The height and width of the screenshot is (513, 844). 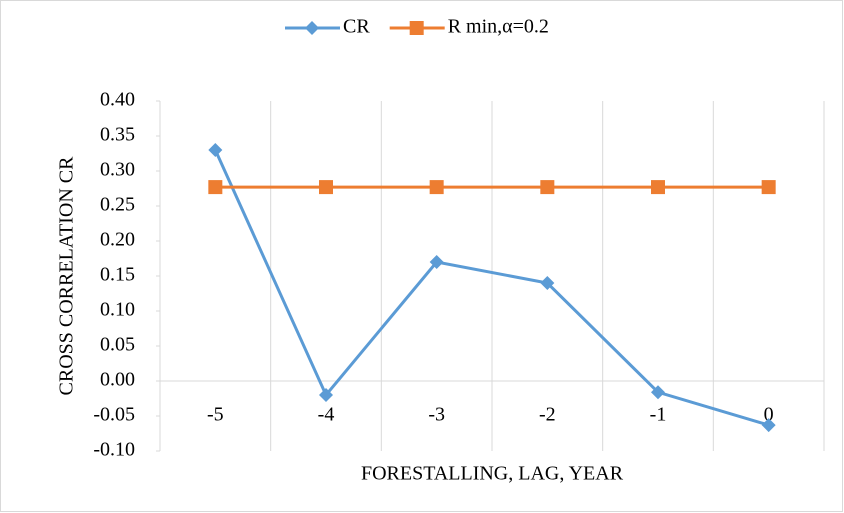 What do you see at coordinates (436, 415) in the screenshot?
I see `x-tick-label: -3` at bounding box center [436, 415].